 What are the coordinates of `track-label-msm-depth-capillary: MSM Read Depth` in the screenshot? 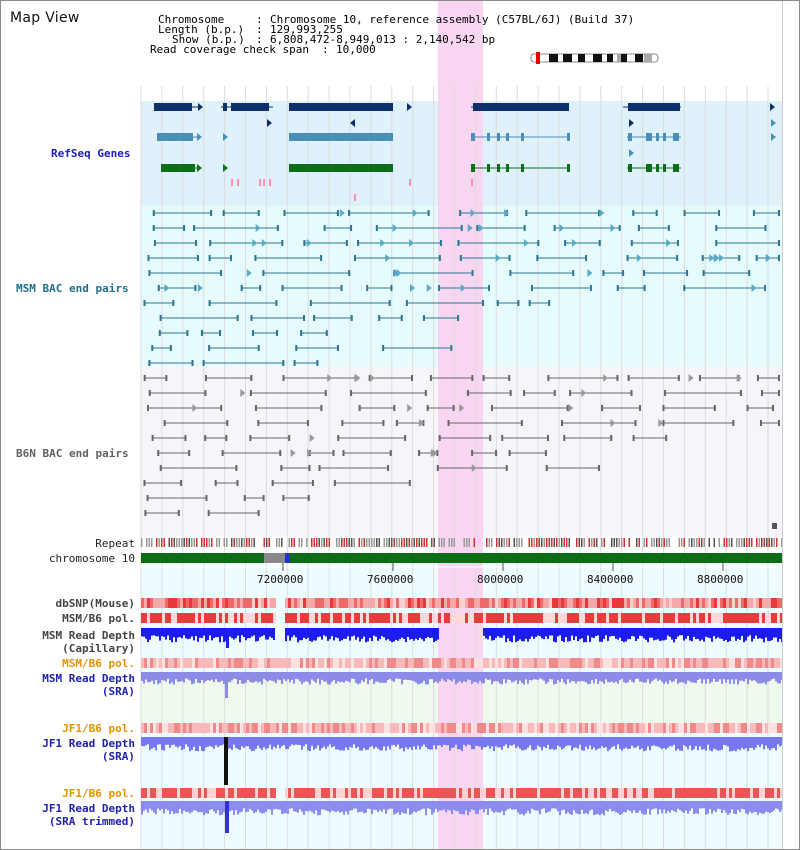 It's located at (88, 635).